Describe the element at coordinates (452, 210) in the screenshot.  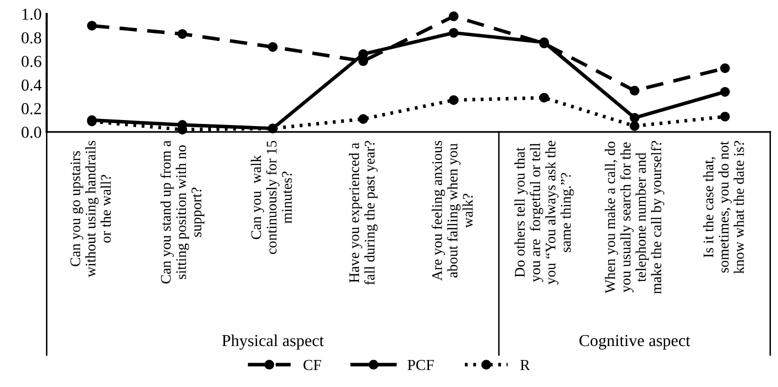
I see `x-tick-label: Are you feeling anxious about falling when you walk?` at that location.